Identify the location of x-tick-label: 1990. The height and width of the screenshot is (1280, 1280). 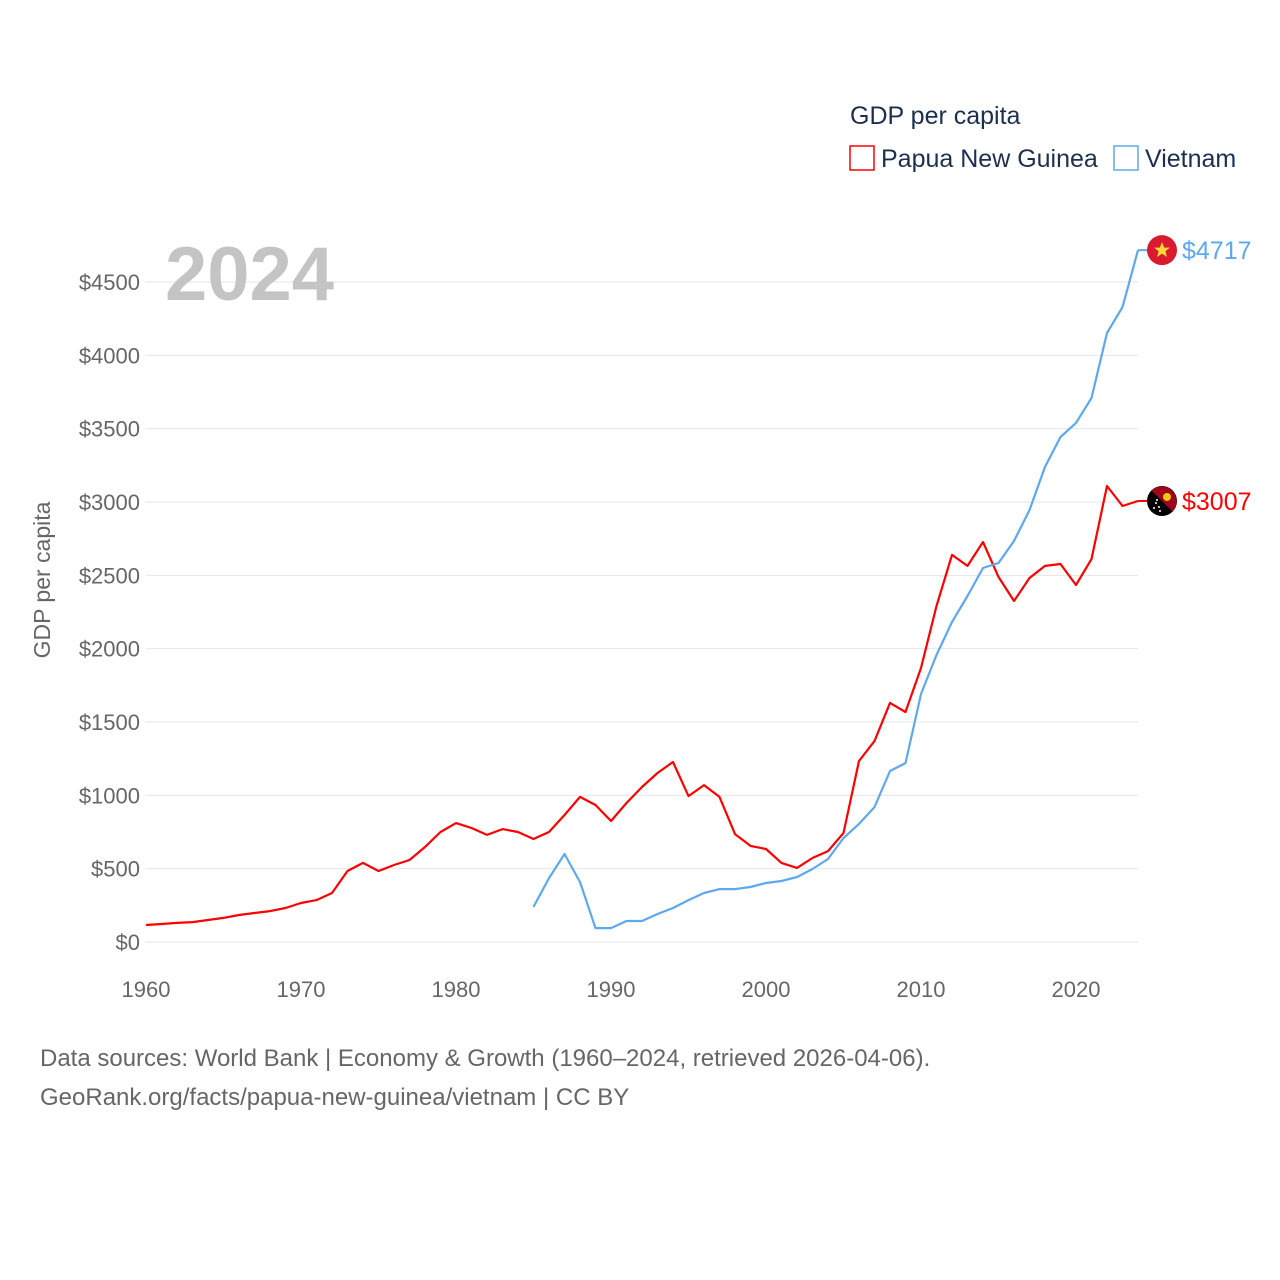
(611, 989).